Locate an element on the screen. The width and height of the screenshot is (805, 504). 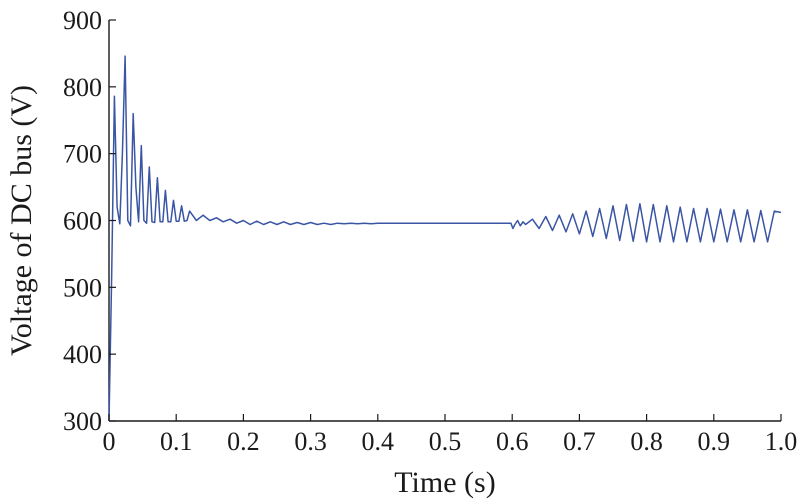
x-tick-label: 0.3 is located at coordinates (310, 441).